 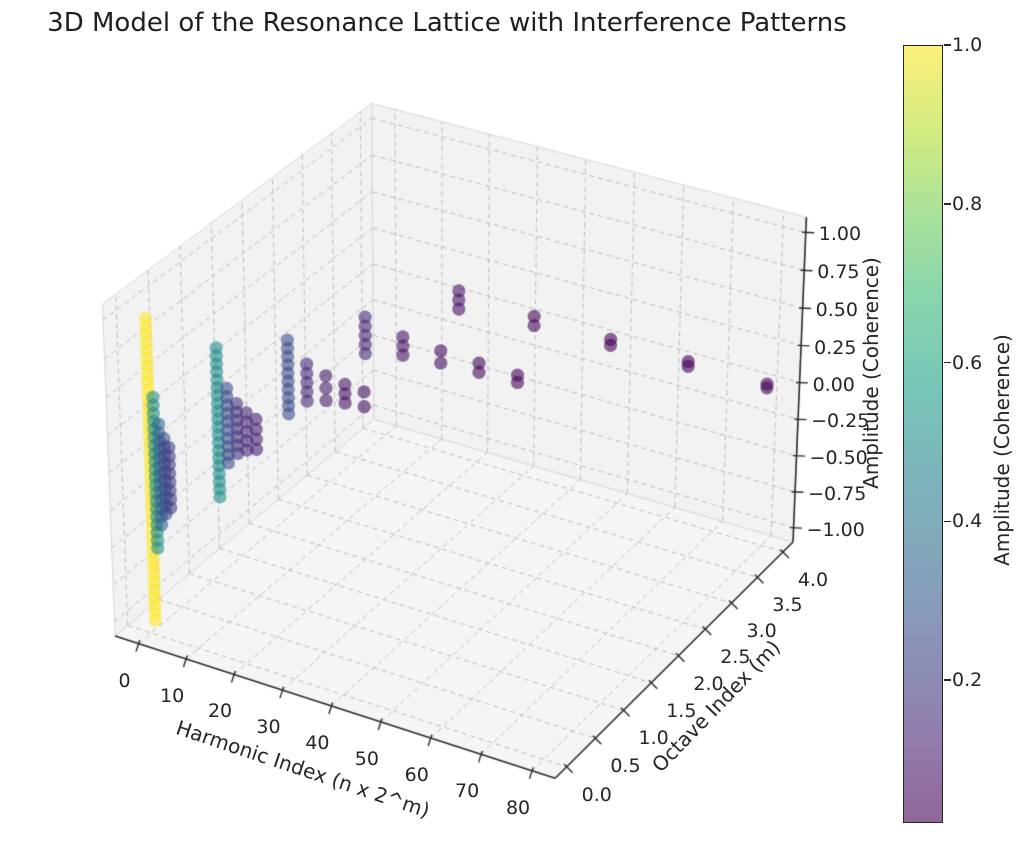 I want to click on y-tick-label: 4.0, so click(x=813, y=579).